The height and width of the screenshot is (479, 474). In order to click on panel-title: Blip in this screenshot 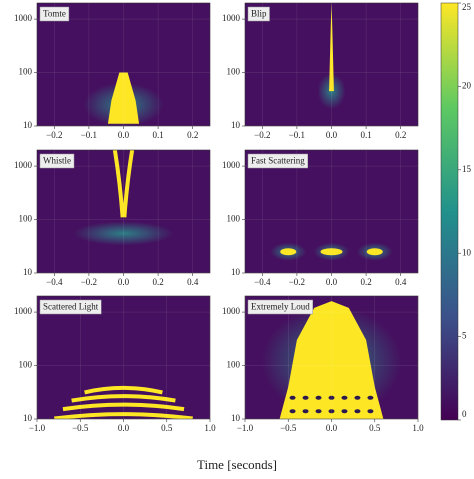, I will do `click(259, 14)`.